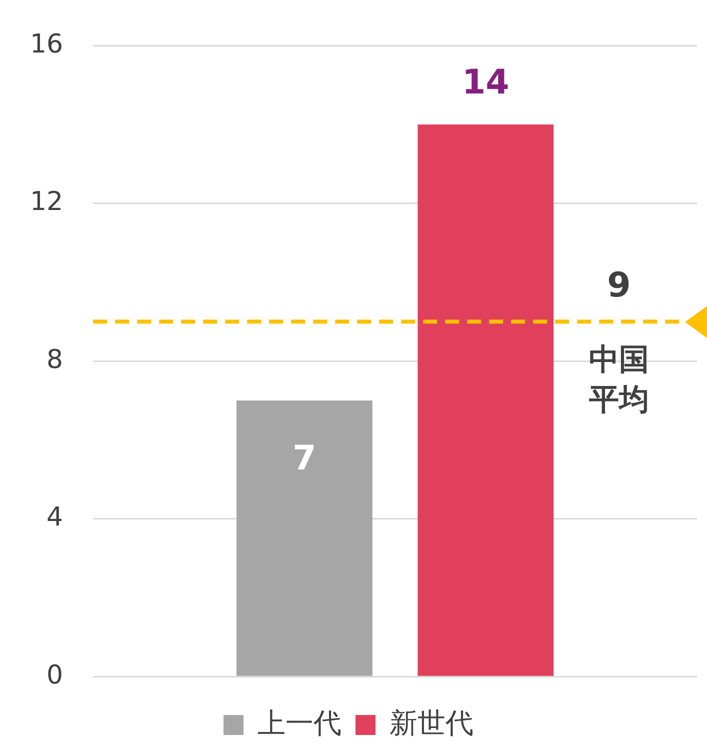  Describe the element at coordinates (432, 723) in the screenshot. I see `legend-label: 新世代` at that location.